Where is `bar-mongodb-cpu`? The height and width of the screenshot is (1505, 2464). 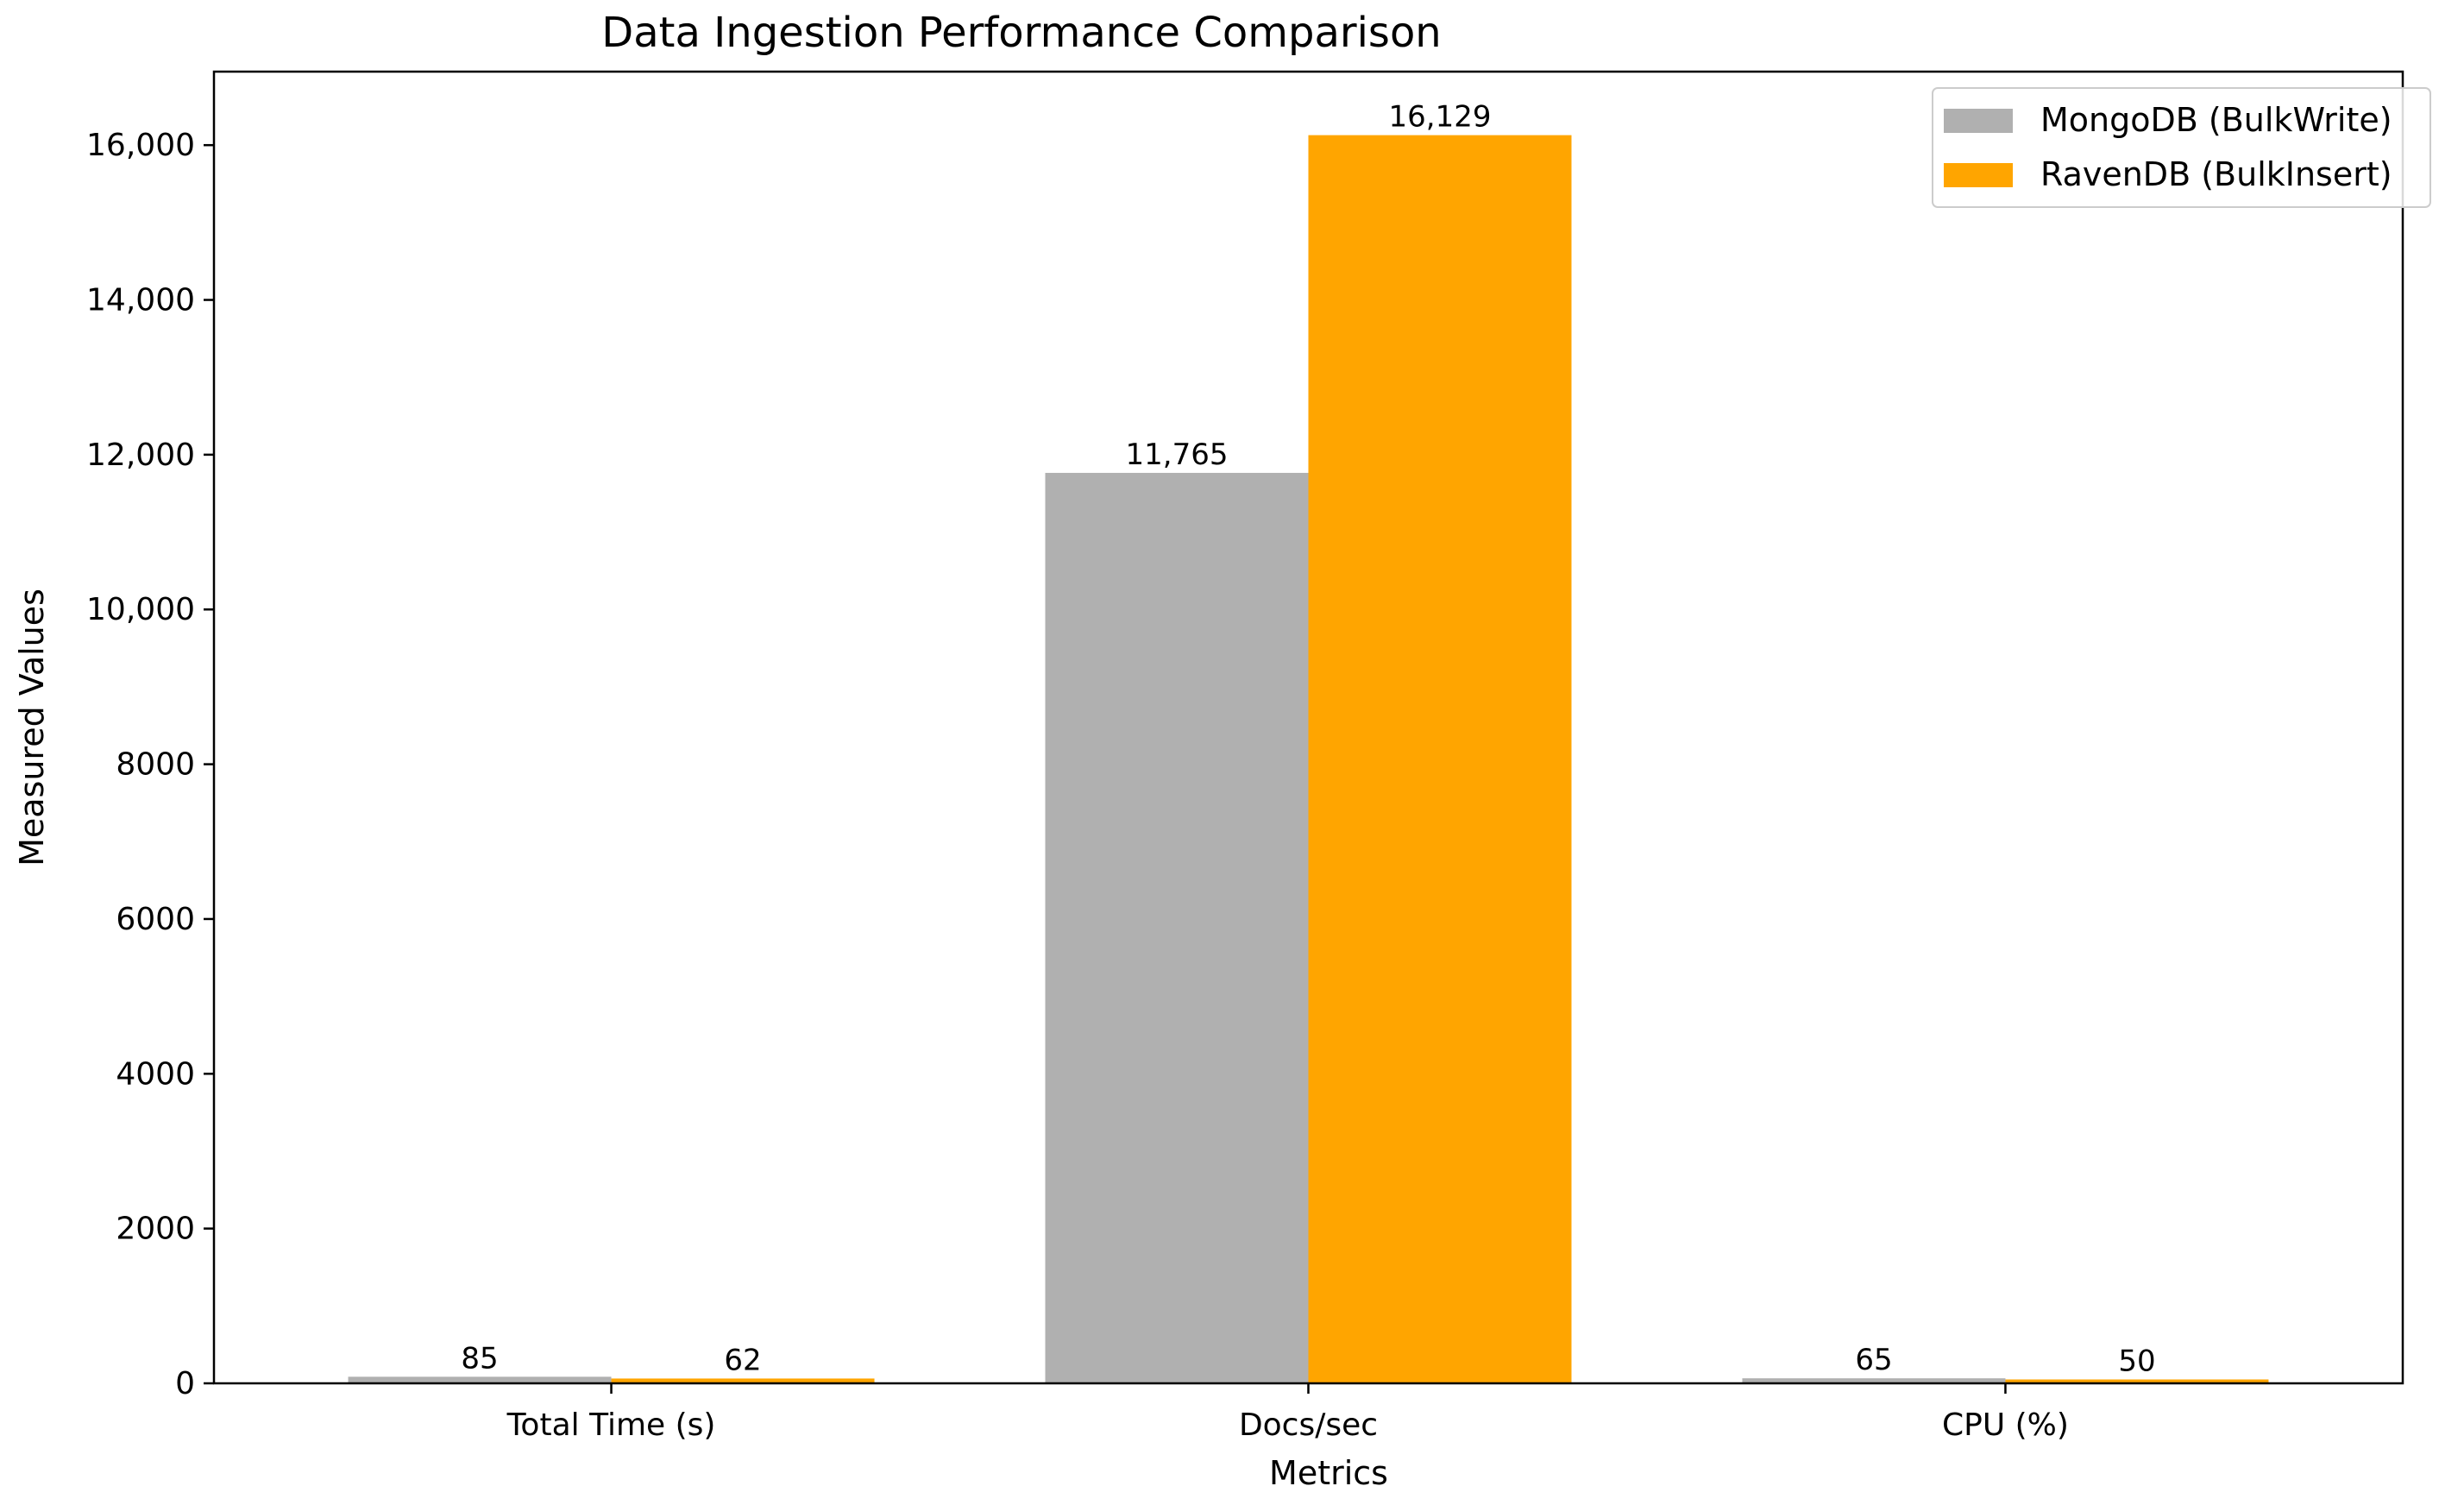
bar-mongodb-cpu is located at coordinates (1874, 1380).